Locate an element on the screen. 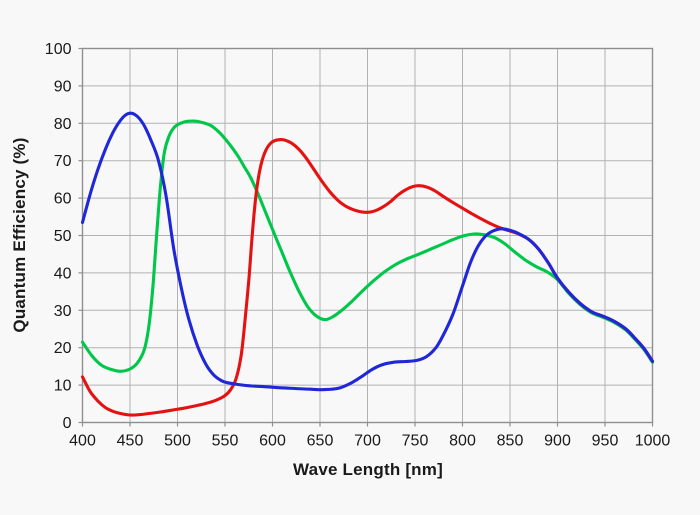 The image size is (700, 515). y-tick-label: 20 is located at coordinates (63, 348).